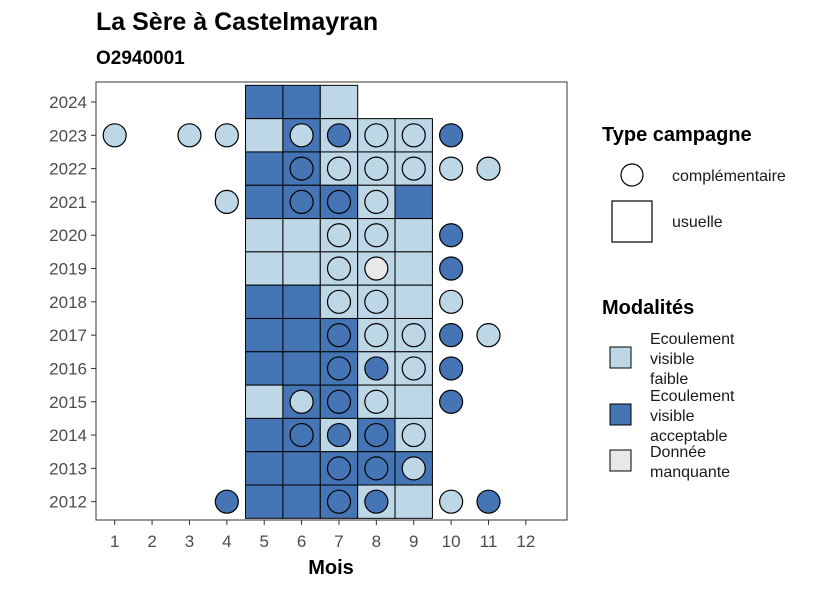  What do you see at coordinates (189, 541) in the screenshot?
I see `x-tick-label-3: 3` at bounding box center [189, 541].